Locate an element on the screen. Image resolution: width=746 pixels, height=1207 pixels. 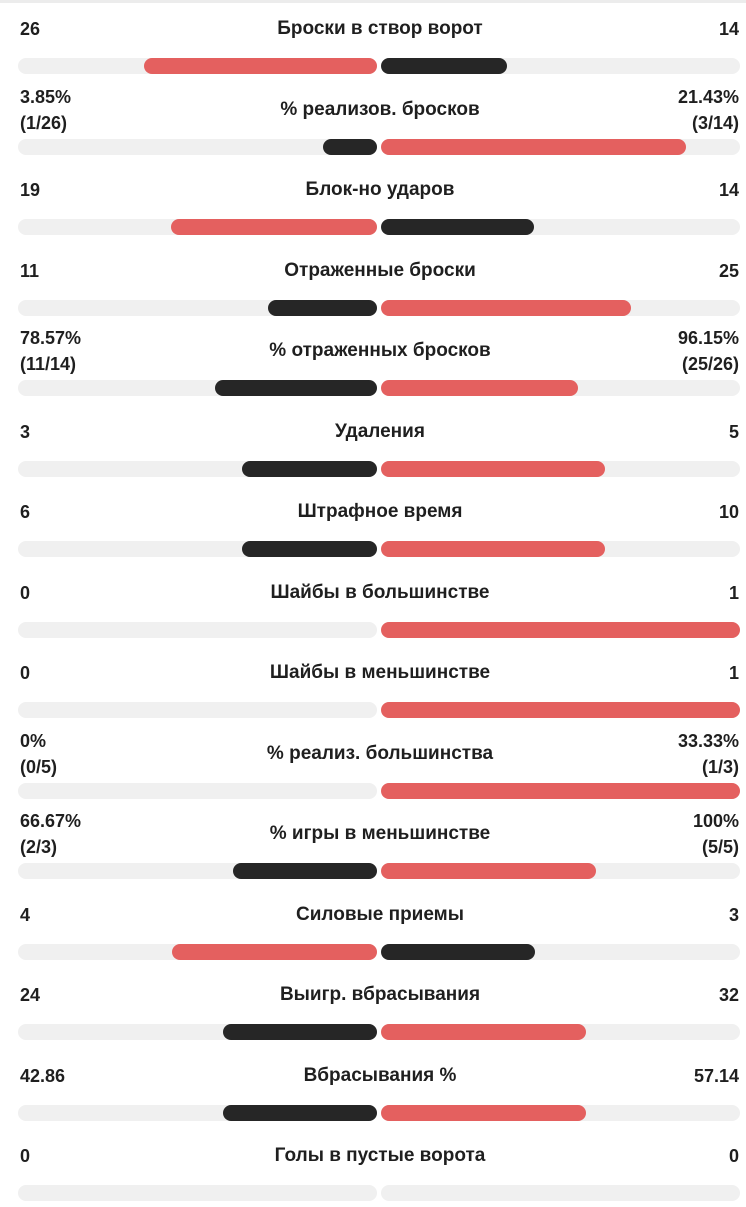
home-value: 66.67% (2/3) is located at coordinates (50, 834).